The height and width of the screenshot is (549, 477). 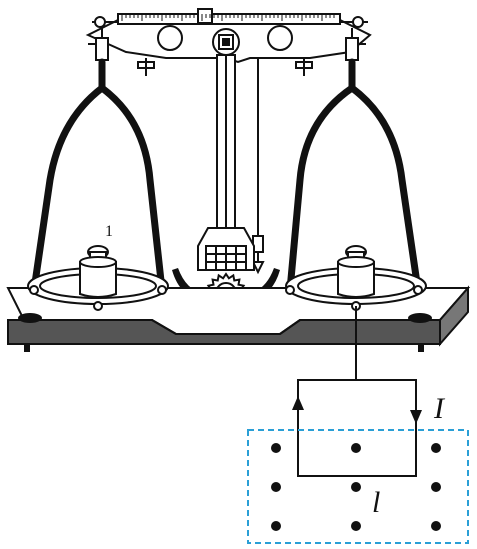 I want to click on weight-left, so click(x=98, y=271).